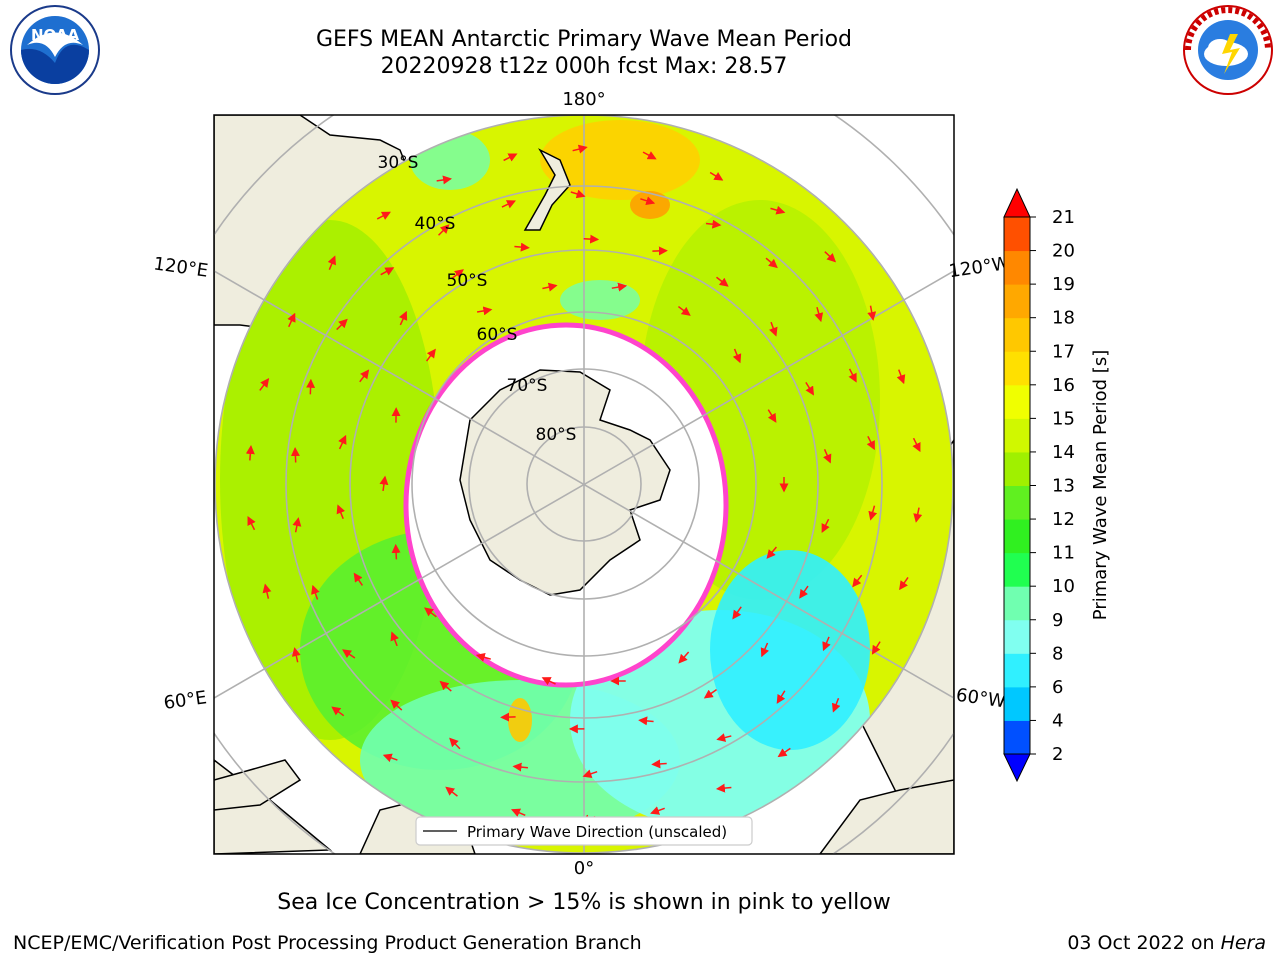 Image resolution: width=1280 pixels, height=960 pixels. What do you see at coordinates (1063, 452) in the screenshot?
I see `colorbar-tick-label: 14` at bounding box center [1063, 452].